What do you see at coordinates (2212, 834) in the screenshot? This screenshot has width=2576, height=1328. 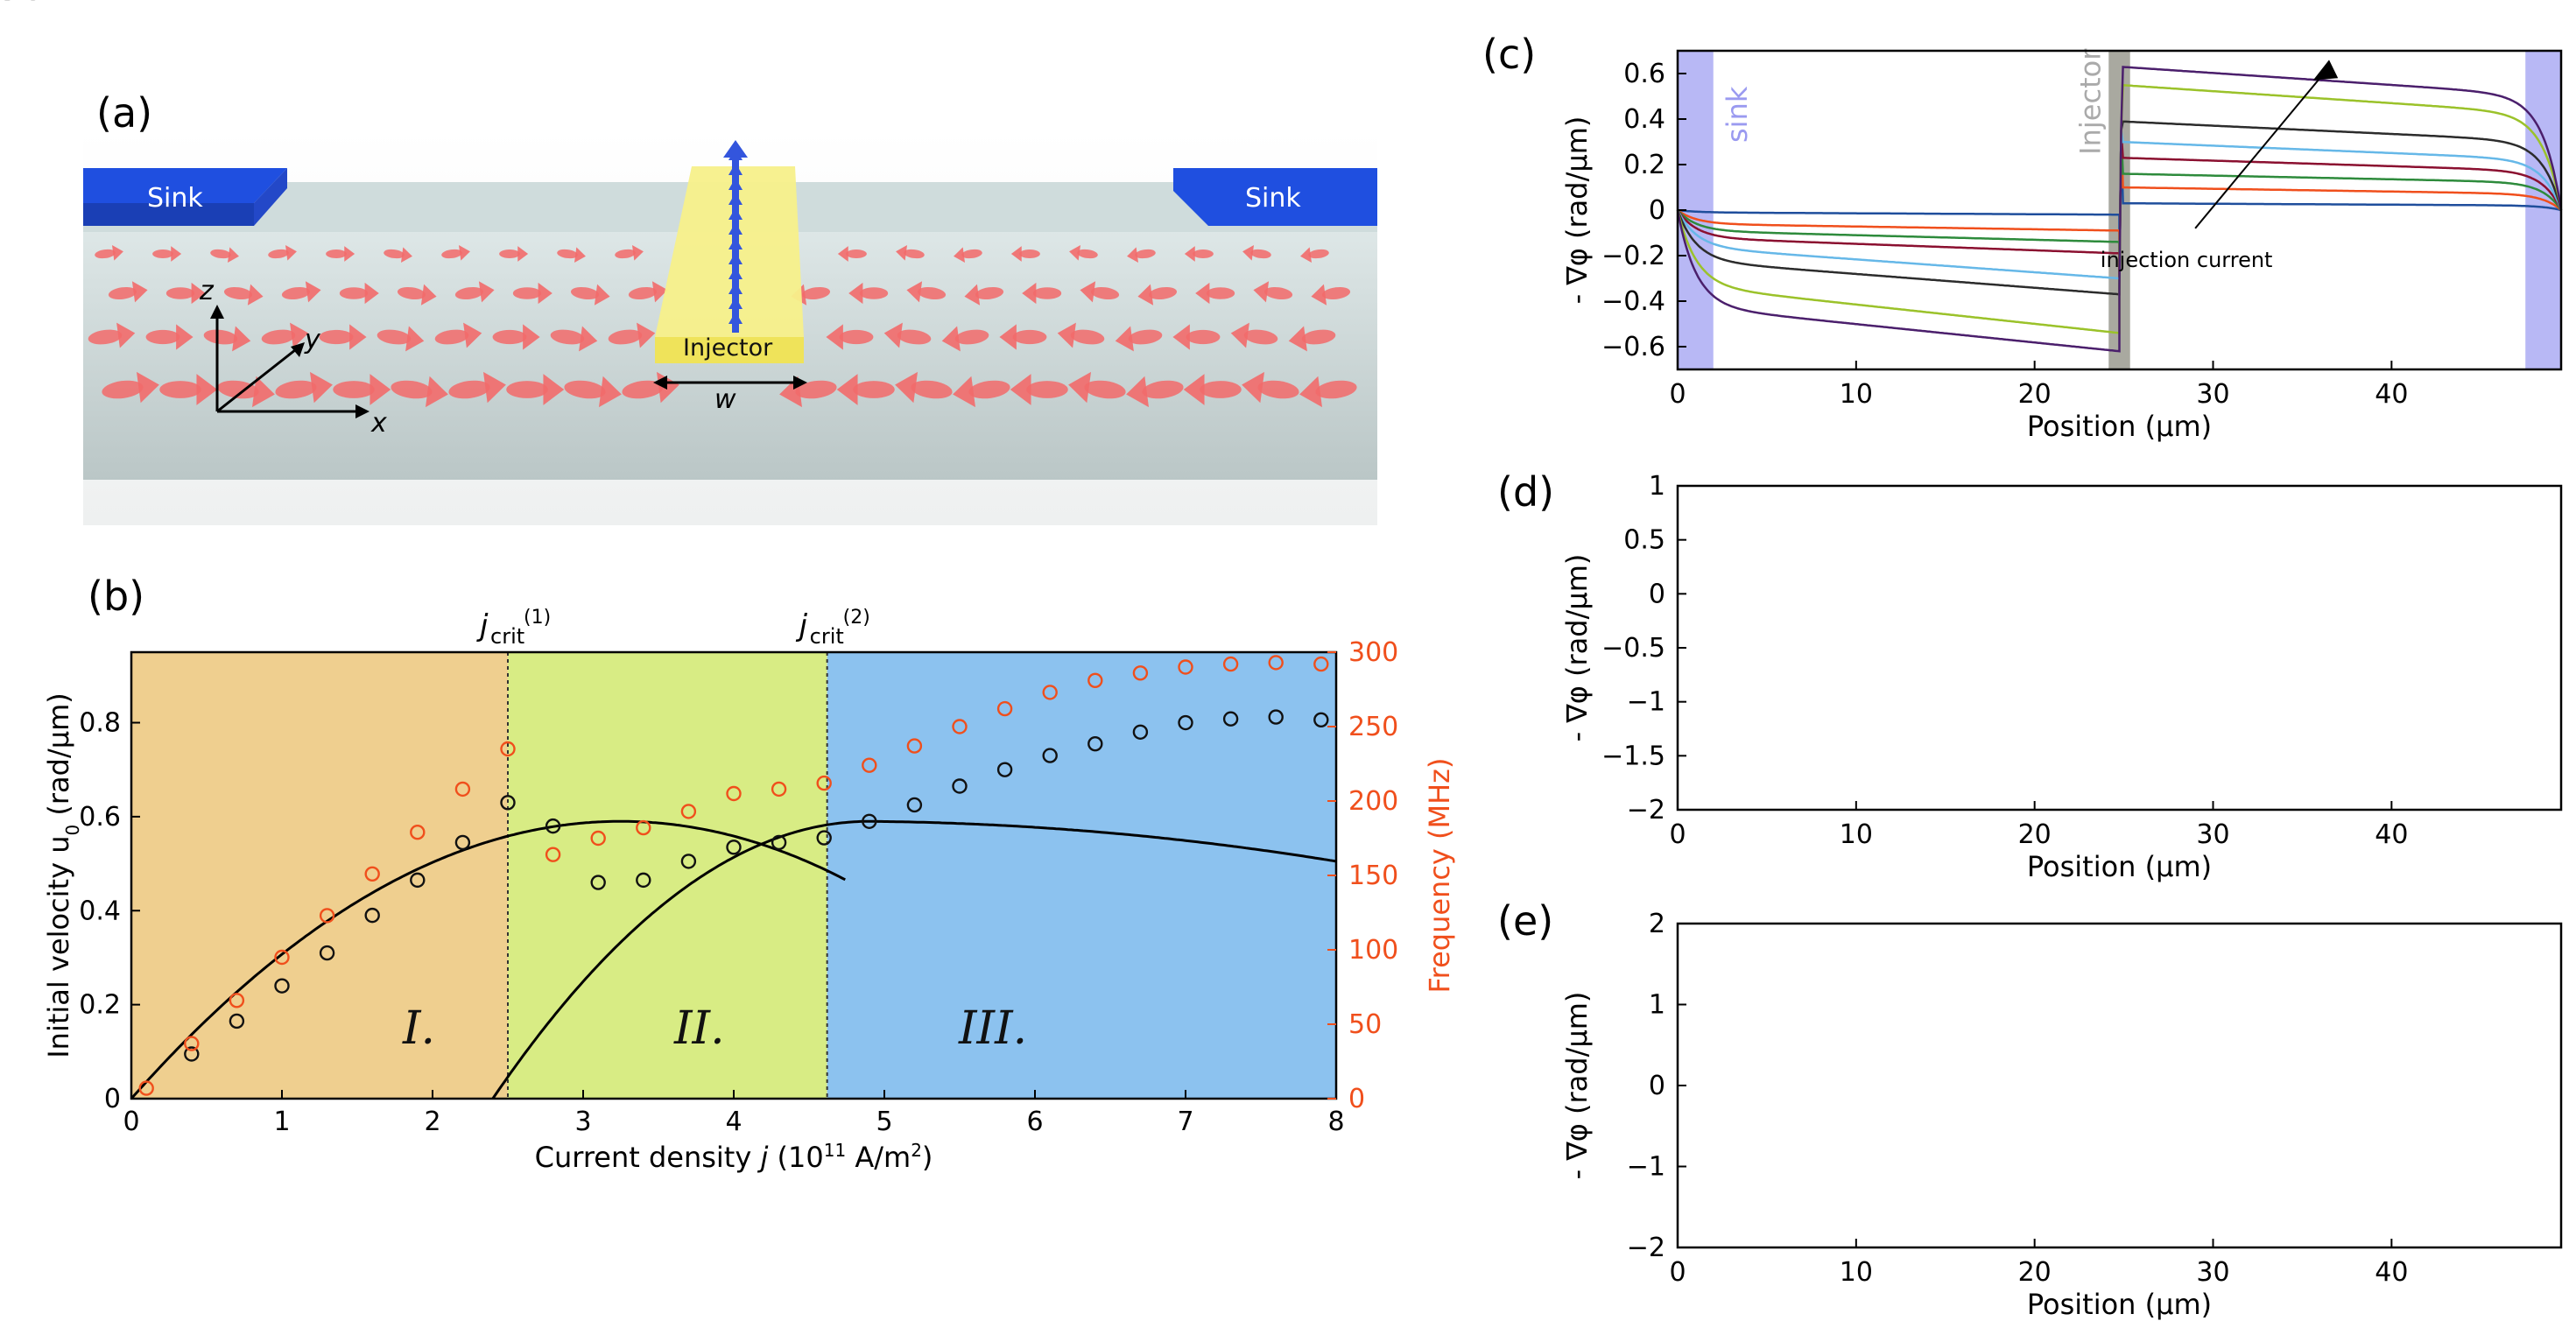 I see `x-tick-label-d: 30` at bounding box center [2212, 834].